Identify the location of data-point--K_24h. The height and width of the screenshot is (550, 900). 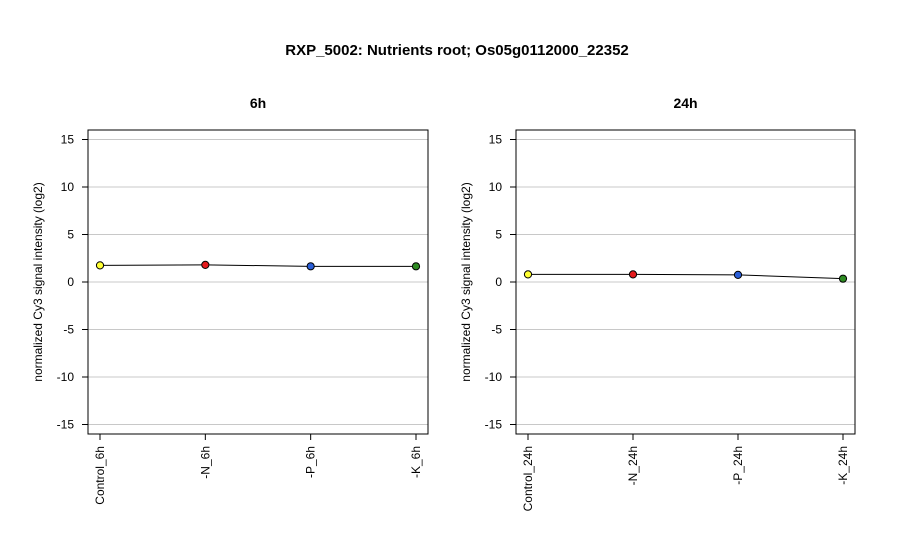
(843, 278).